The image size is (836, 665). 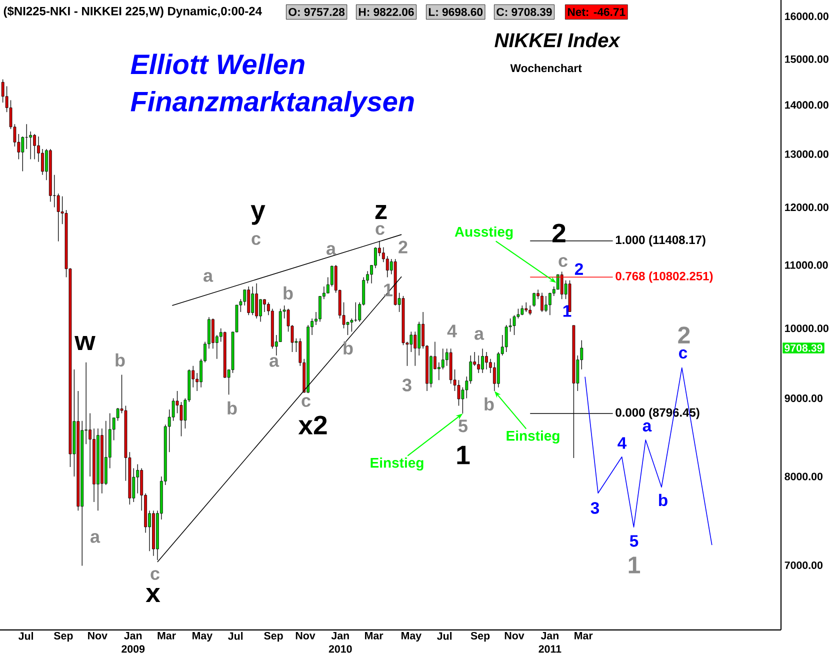 I want to click on y-tick-label: 14000.00, so click(x=806, y=105).